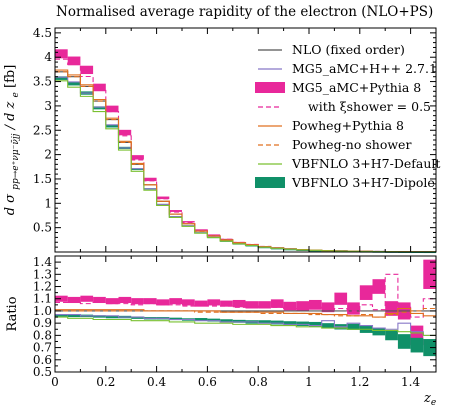  I want to click on legend-label: NLO (fixed order), so click(348, 49).